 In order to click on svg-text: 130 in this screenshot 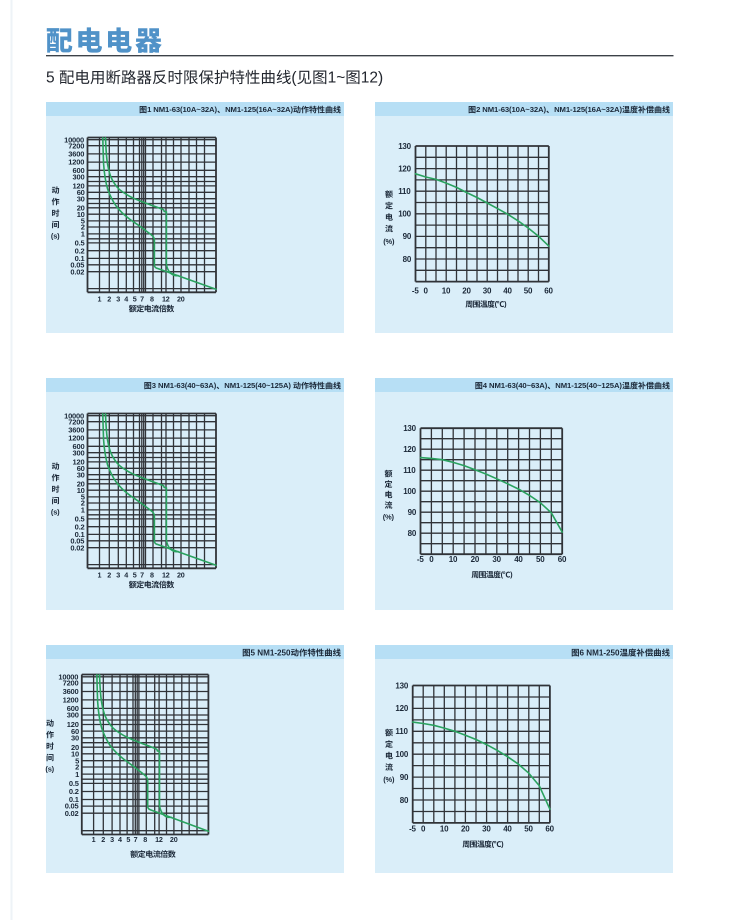, I will do `click(401, 685)`.